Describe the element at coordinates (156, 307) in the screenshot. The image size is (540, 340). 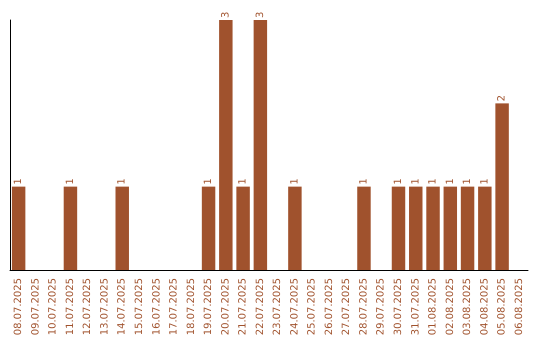
I see `x-tick-label: 16.07.2025` at that location.